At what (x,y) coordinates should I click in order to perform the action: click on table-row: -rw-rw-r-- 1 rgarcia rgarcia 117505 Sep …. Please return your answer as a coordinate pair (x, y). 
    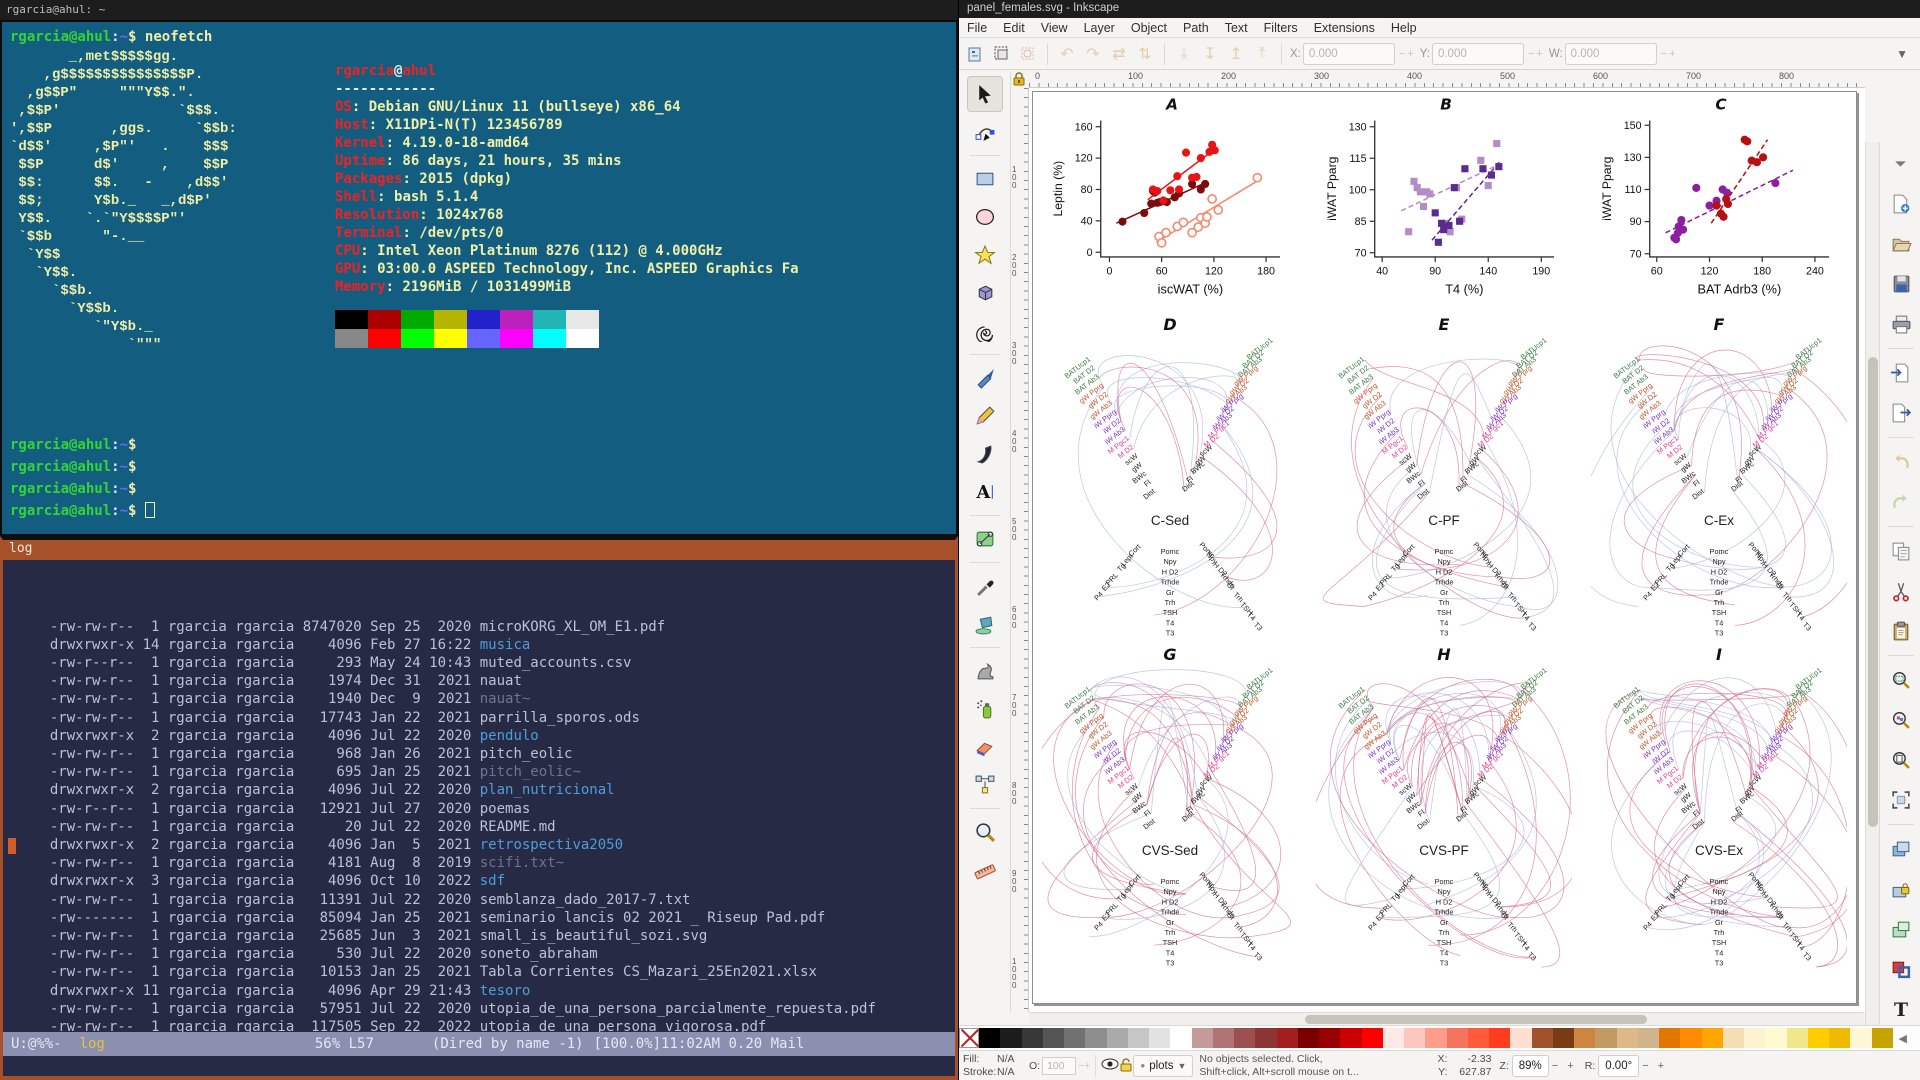
    Looking at the image, I should click on (400, 1025).